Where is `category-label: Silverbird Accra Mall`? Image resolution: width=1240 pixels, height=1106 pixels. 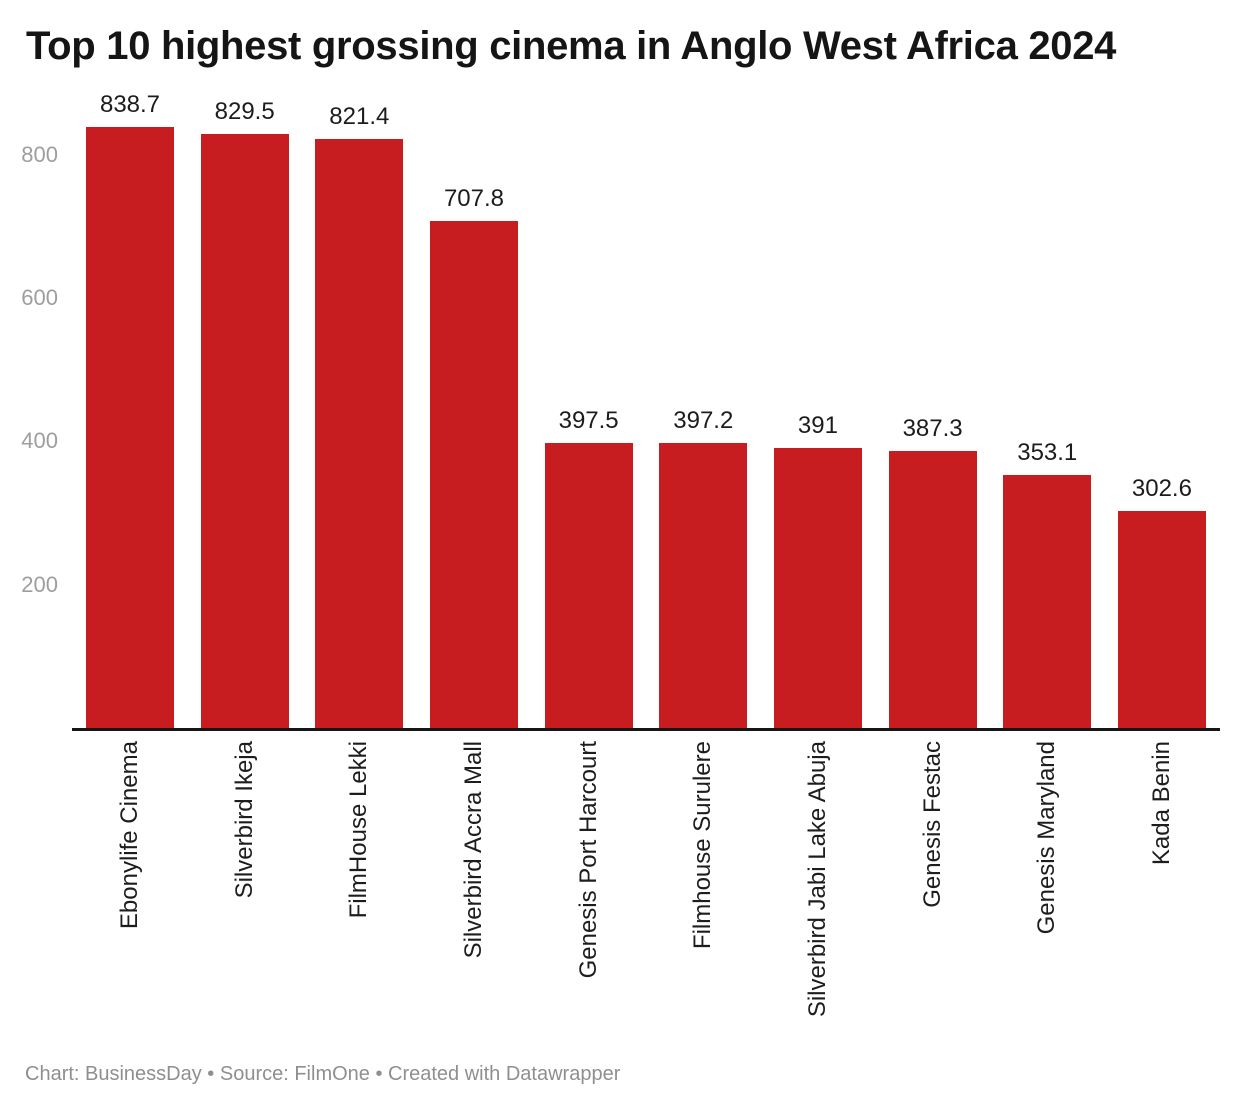
category-label: Silverbird Accra Mall is located at coordinates (473, 850).